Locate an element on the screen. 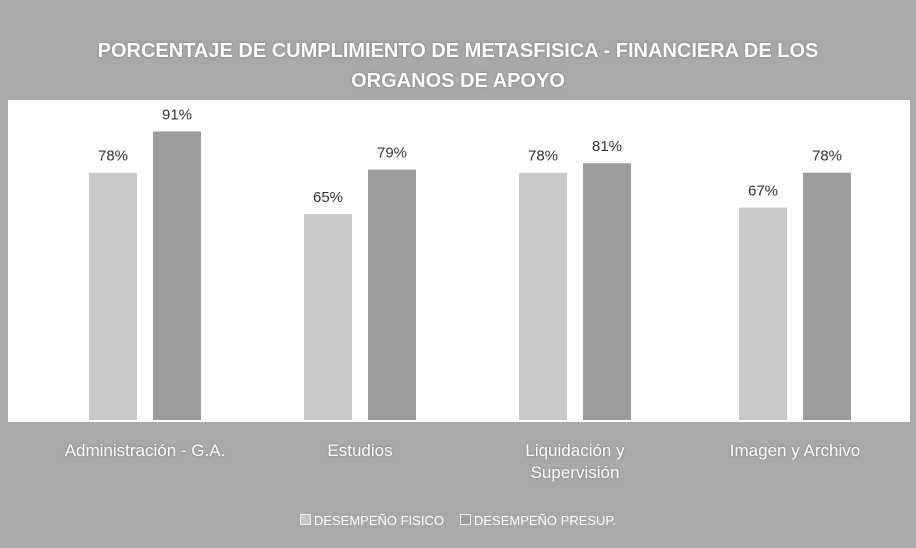  legend-item: DESEMPEÑO PRESUP. is located at coordinates (538, 520).